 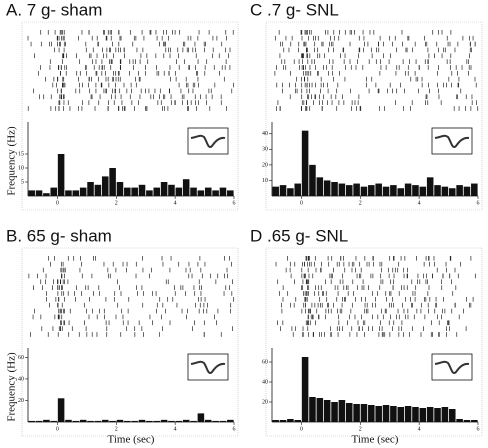 I want to click on x-tick-label: 4, so click(x=419, y=203).